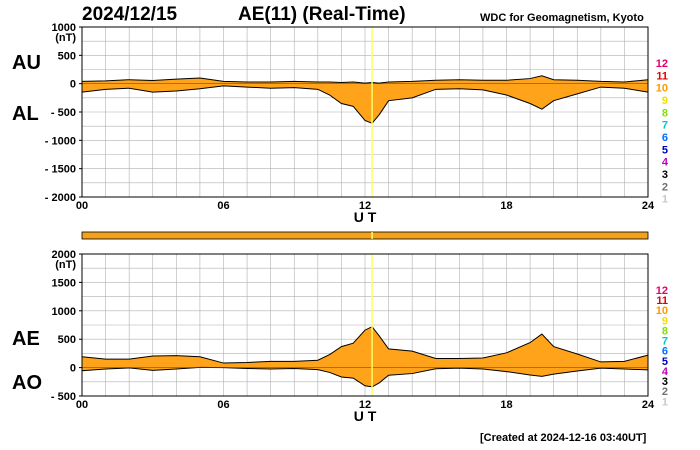 This screenshot has width=700, height=450. I want to click on series-line-ae, so click(365, 345).